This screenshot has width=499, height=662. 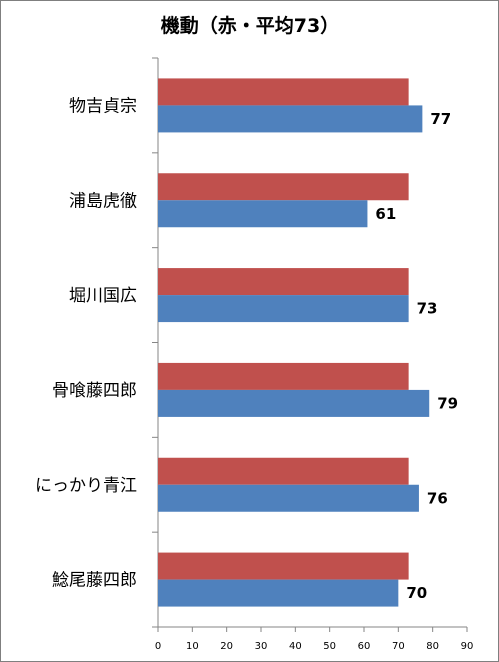 I want to click on data-label: 61, so click(x=385, y=214).